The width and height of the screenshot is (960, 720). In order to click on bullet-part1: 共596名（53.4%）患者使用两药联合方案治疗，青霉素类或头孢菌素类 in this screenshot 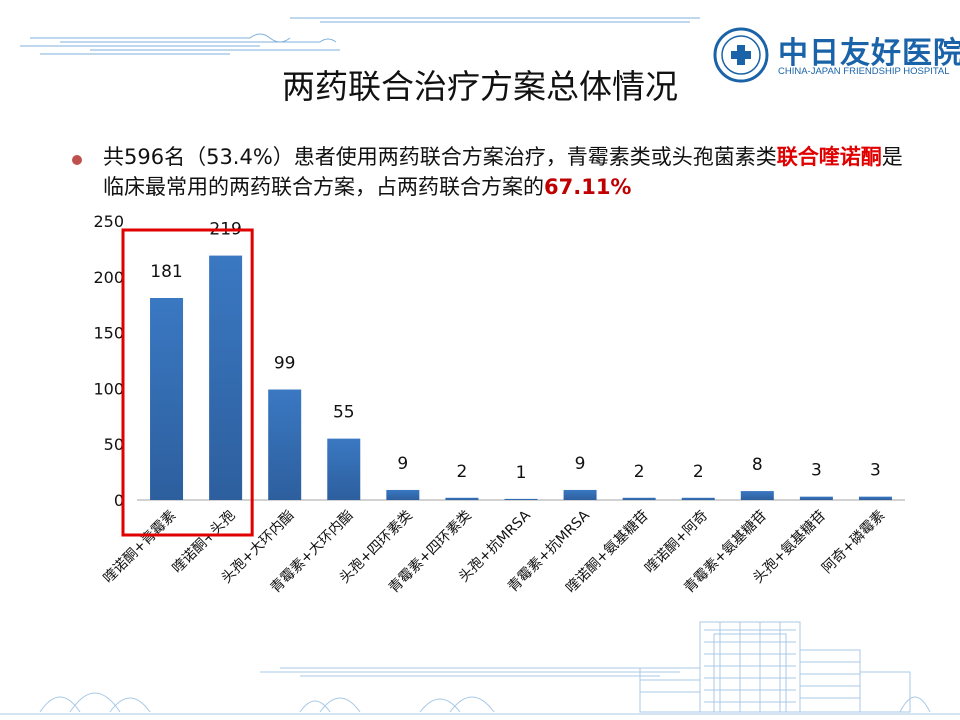, I will do `click(440, 157)`.